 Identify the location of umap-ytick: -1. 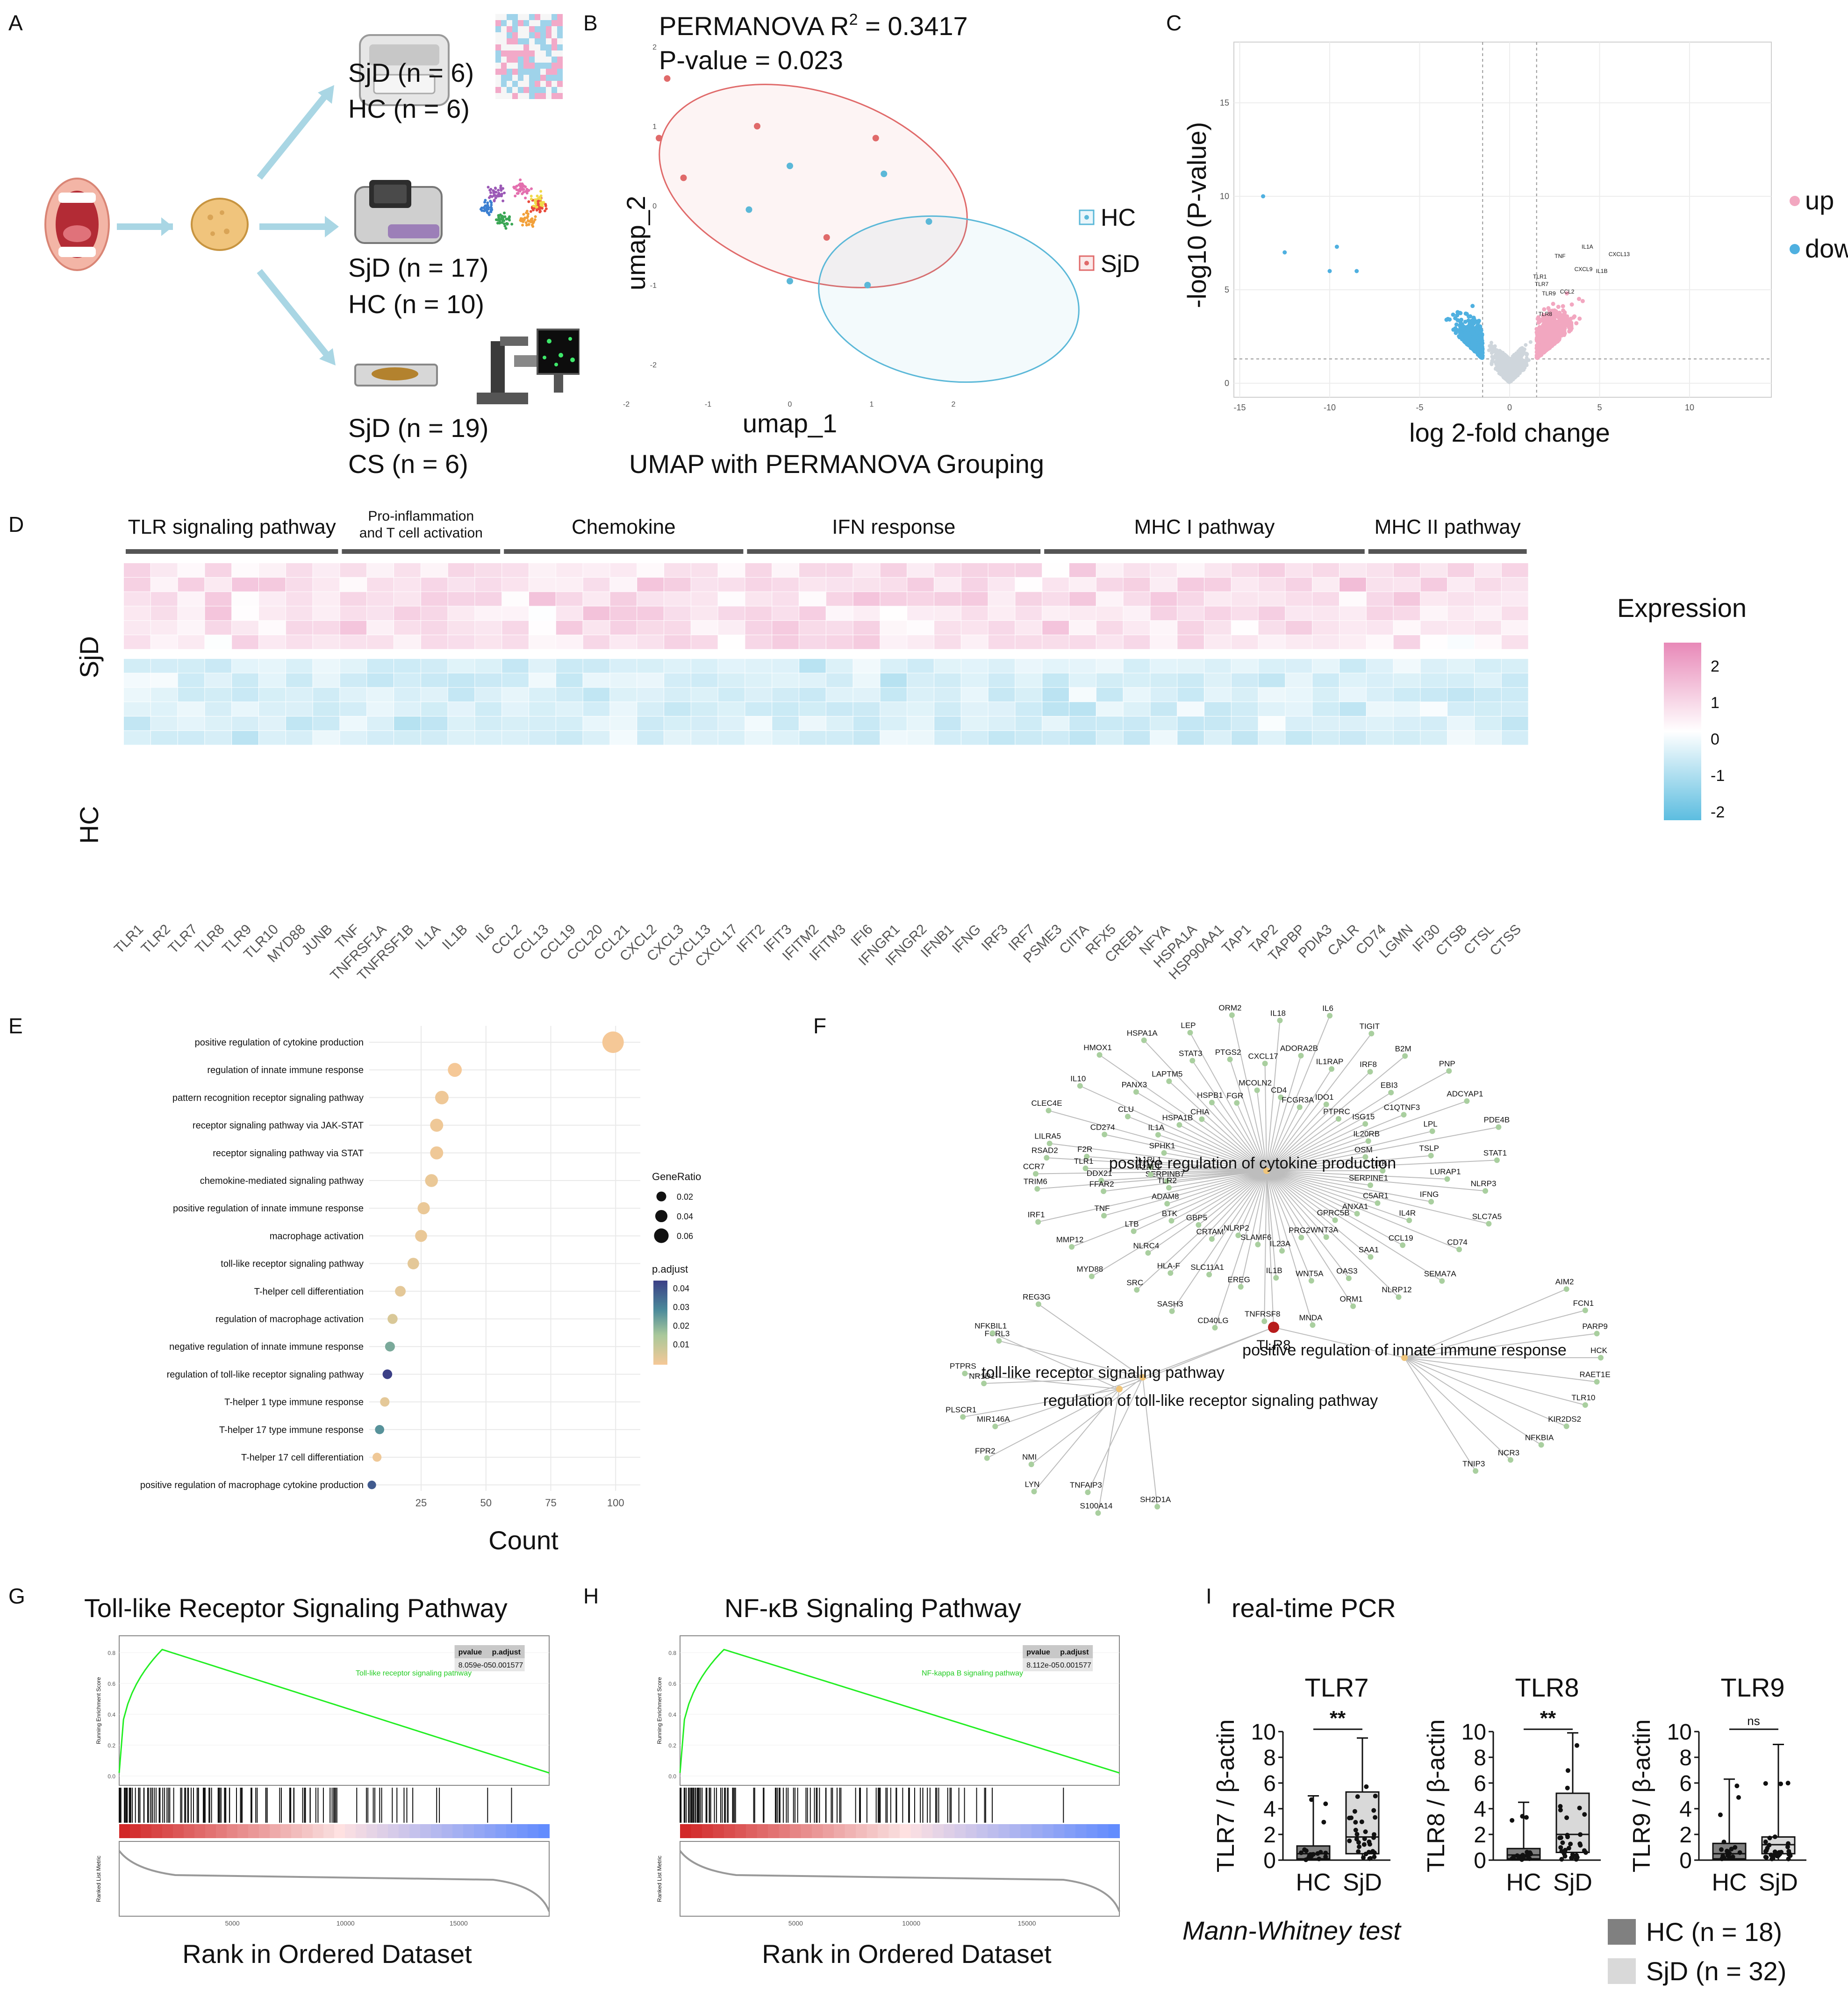
(653, 286).